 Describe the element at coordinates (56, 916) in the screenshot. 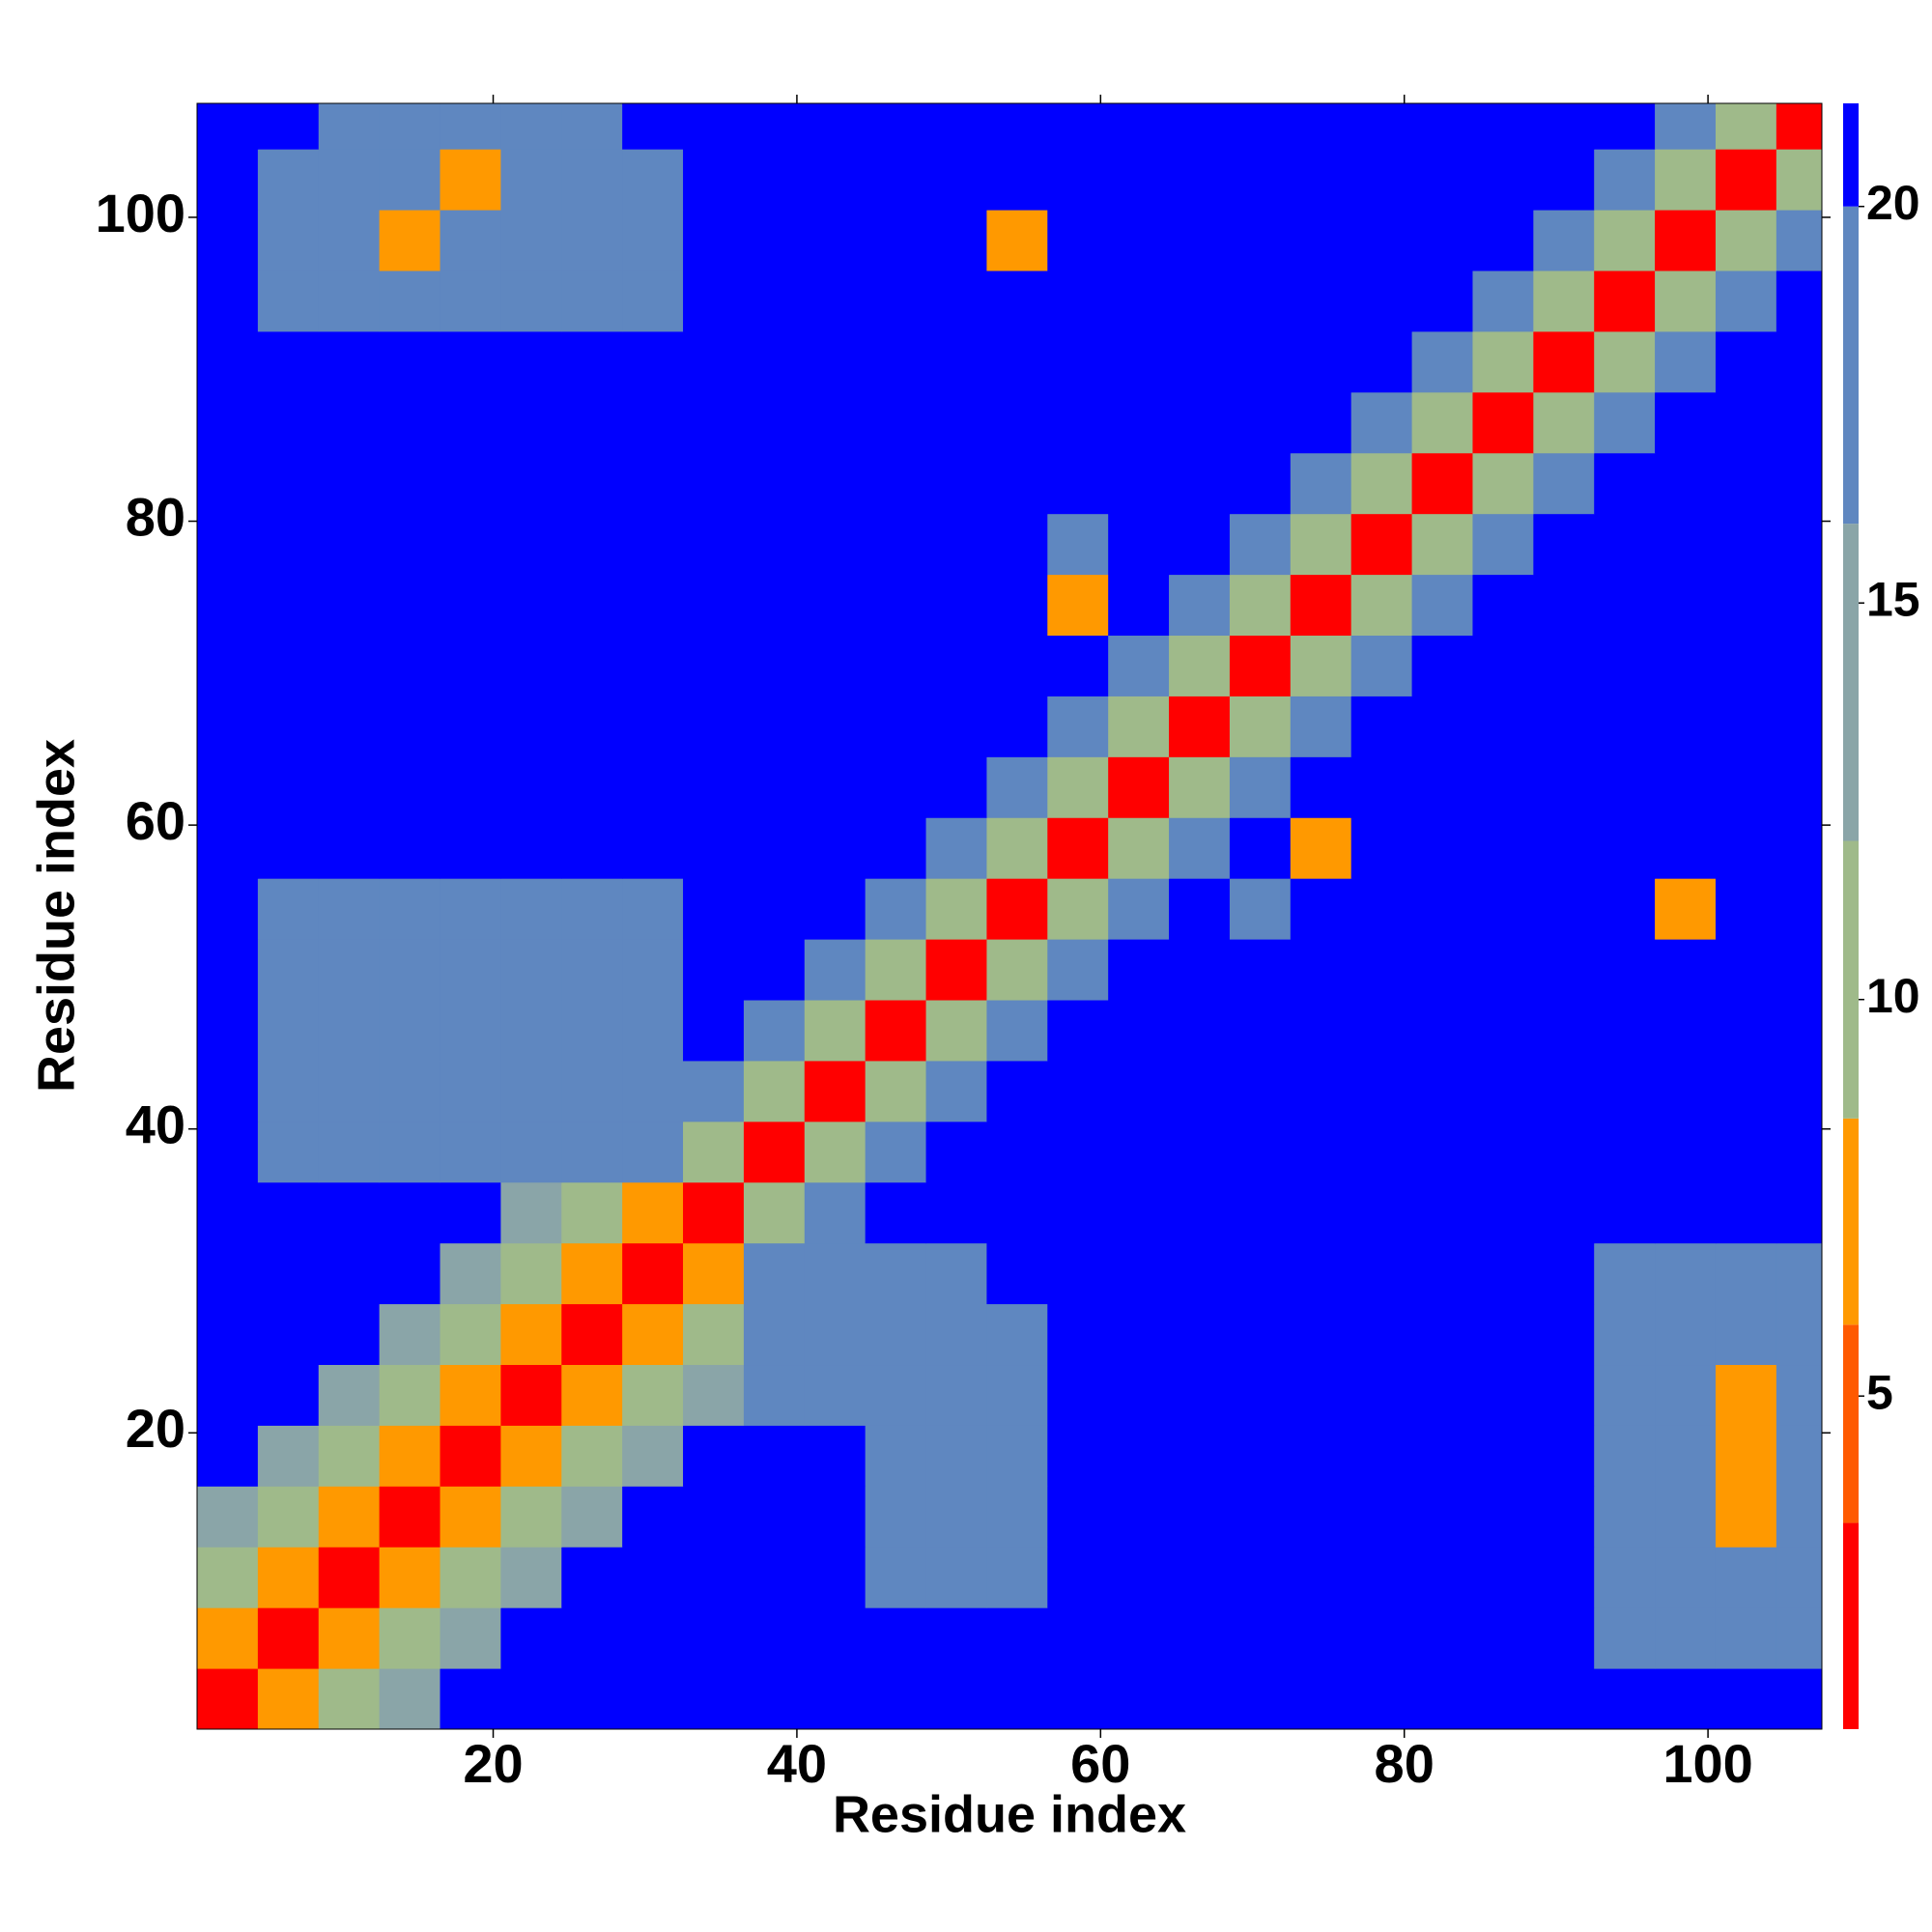

I see `y-axis-label: Residue index` at that location.